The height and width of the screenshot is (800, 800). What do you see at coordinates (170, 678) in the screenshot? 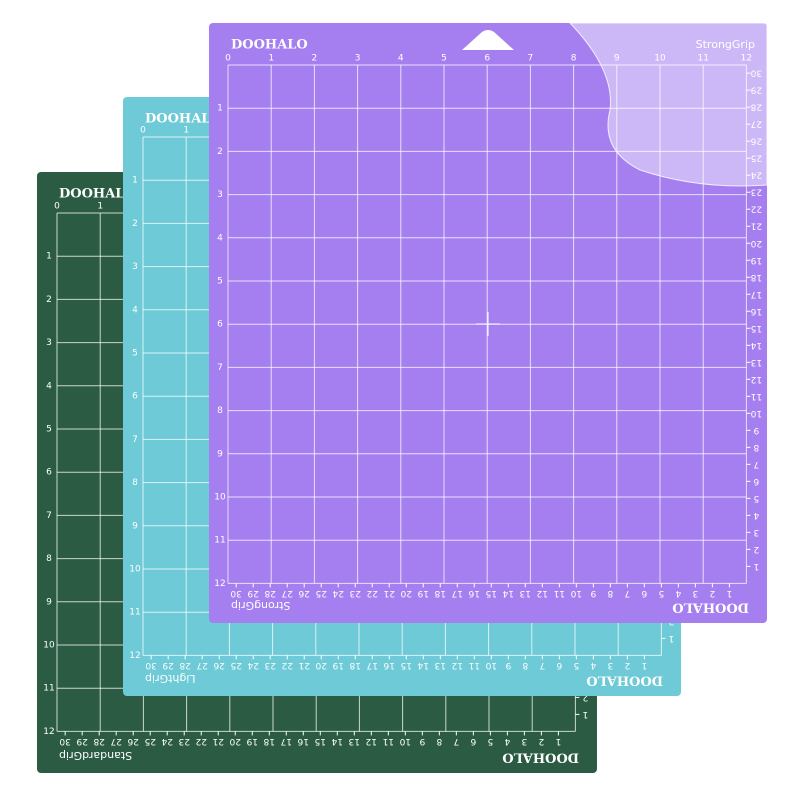
I see `grip-label: LightGrip` at bounding box center [170, 678].